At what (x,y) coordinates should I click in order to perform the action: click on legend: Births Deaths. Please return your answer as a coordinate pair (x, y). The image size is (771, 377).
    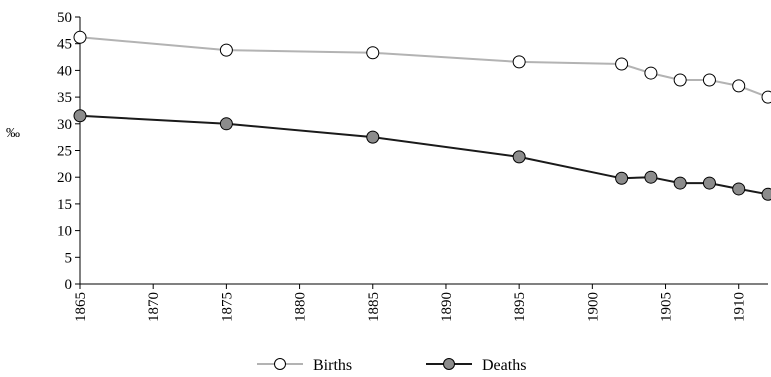
    Looking at the image, I should click on (391, 365).